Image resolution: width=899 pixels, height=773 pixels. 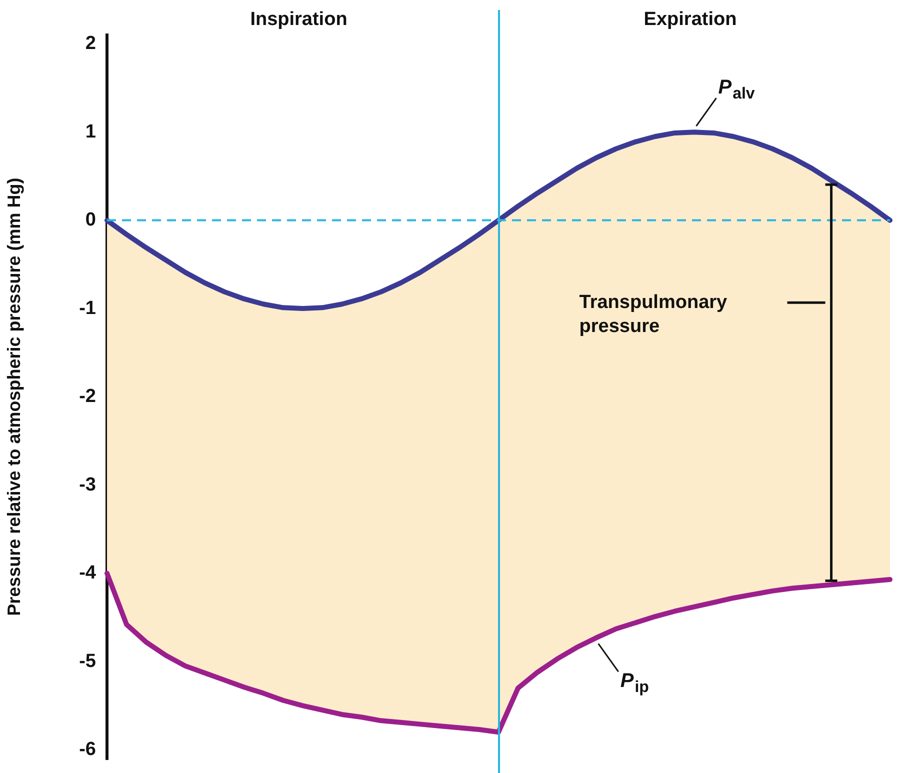 I want to click on y-tick-label: -2, so click(x=87, y=397).